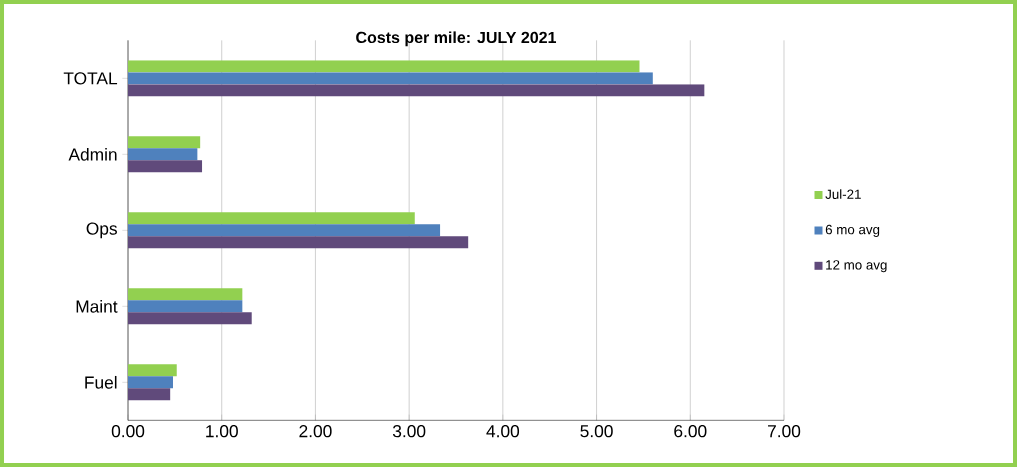 This screenshot has width=1017, height=467. I want to click on y-tick-label: Ops, so click(101, 230).